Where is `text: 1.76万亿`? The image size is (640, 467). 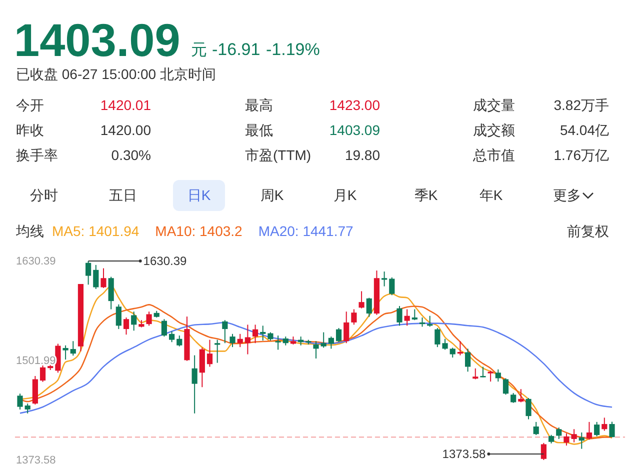
text: 1.76万亿 is located at coordinates (581, 155).